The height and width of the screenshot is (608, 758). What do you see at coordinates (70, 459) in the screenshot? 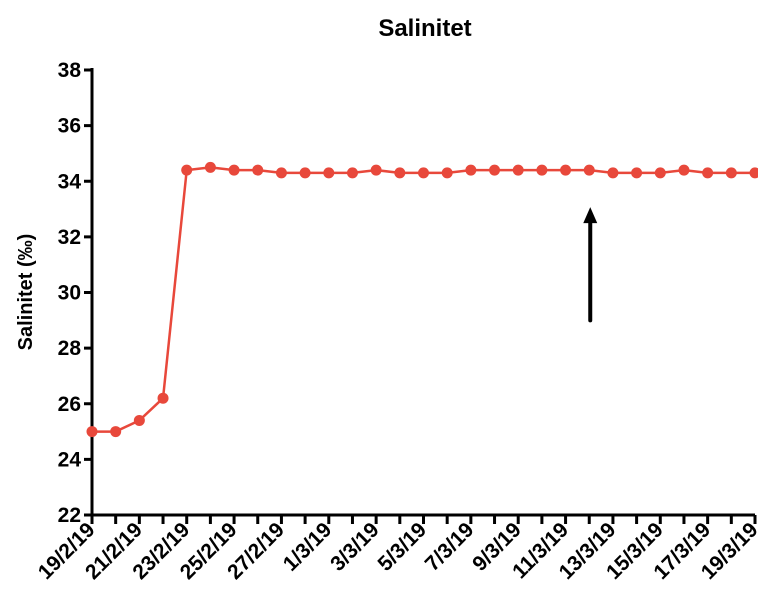
I see `y-tick-label: 24` at bounding box center [70, 459].